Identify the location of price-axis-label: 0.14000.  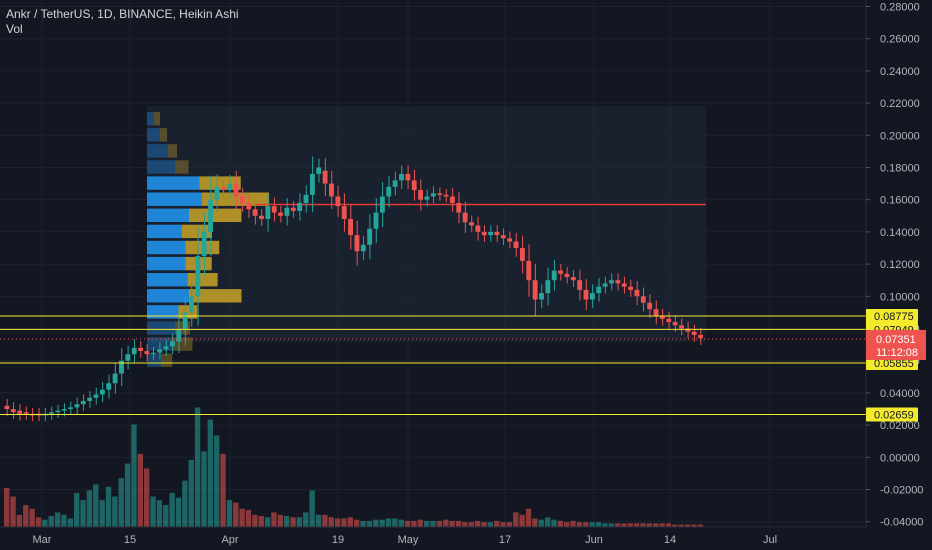
(900, 233).